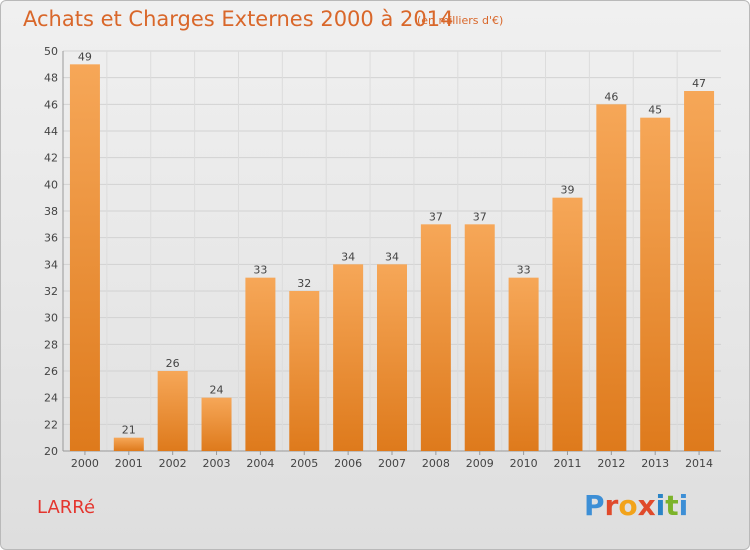 The width and height of the screenshot is (750, 550). Describe the element at coordinates (567, 324) in the screenshot. I see `bar-2011` at that location.